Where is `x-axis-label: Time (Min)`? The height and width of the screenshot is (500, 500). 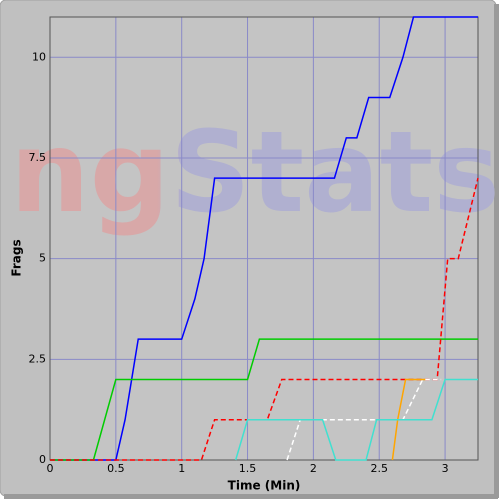
x-axis-label: Time (Min) is located at coordinates (264, 486).